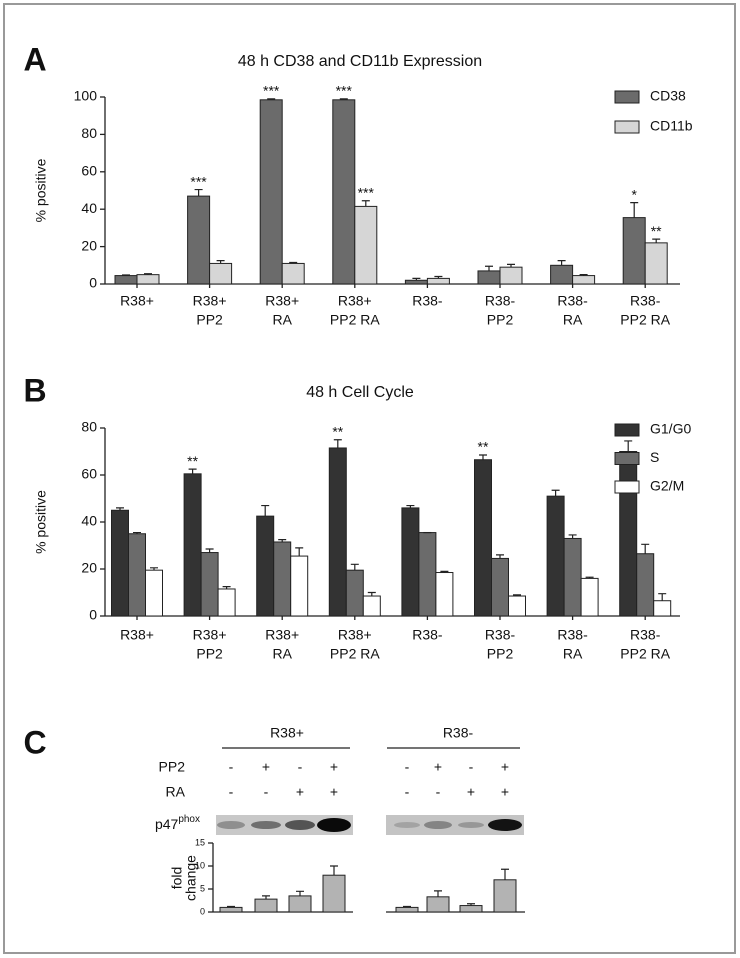  Describe the element at coordinates (191, 878) in the screenshot. I see `y-axis-label: change` at that location.